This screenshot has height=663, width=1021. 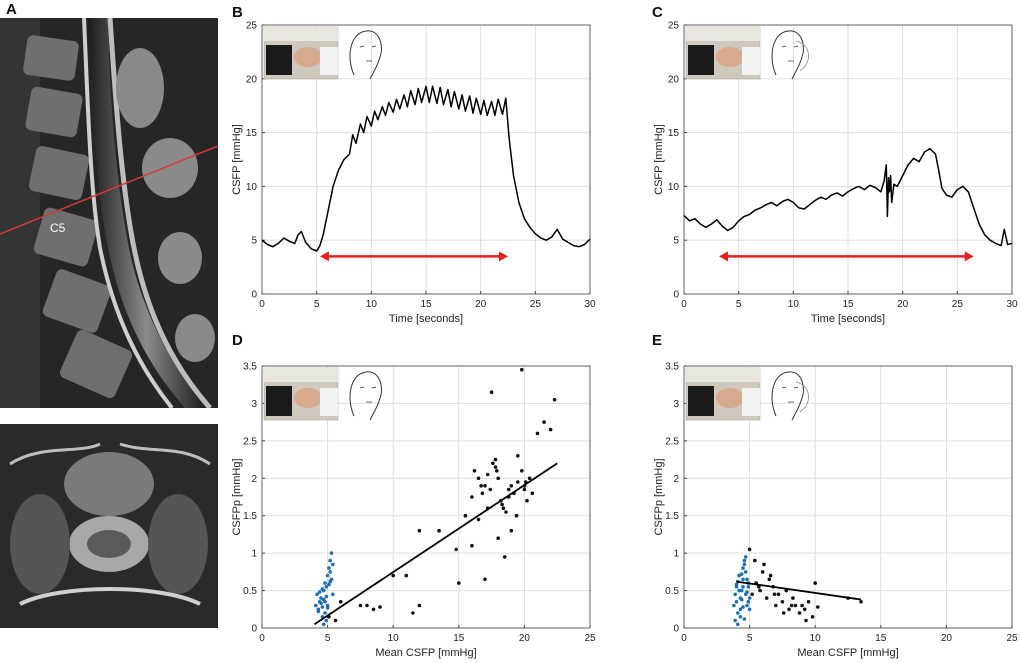 What do you see at coordinates (250, 441) in the screenshot?
I see `y-tick-label: 2.5` at bounding box center [250, 441].